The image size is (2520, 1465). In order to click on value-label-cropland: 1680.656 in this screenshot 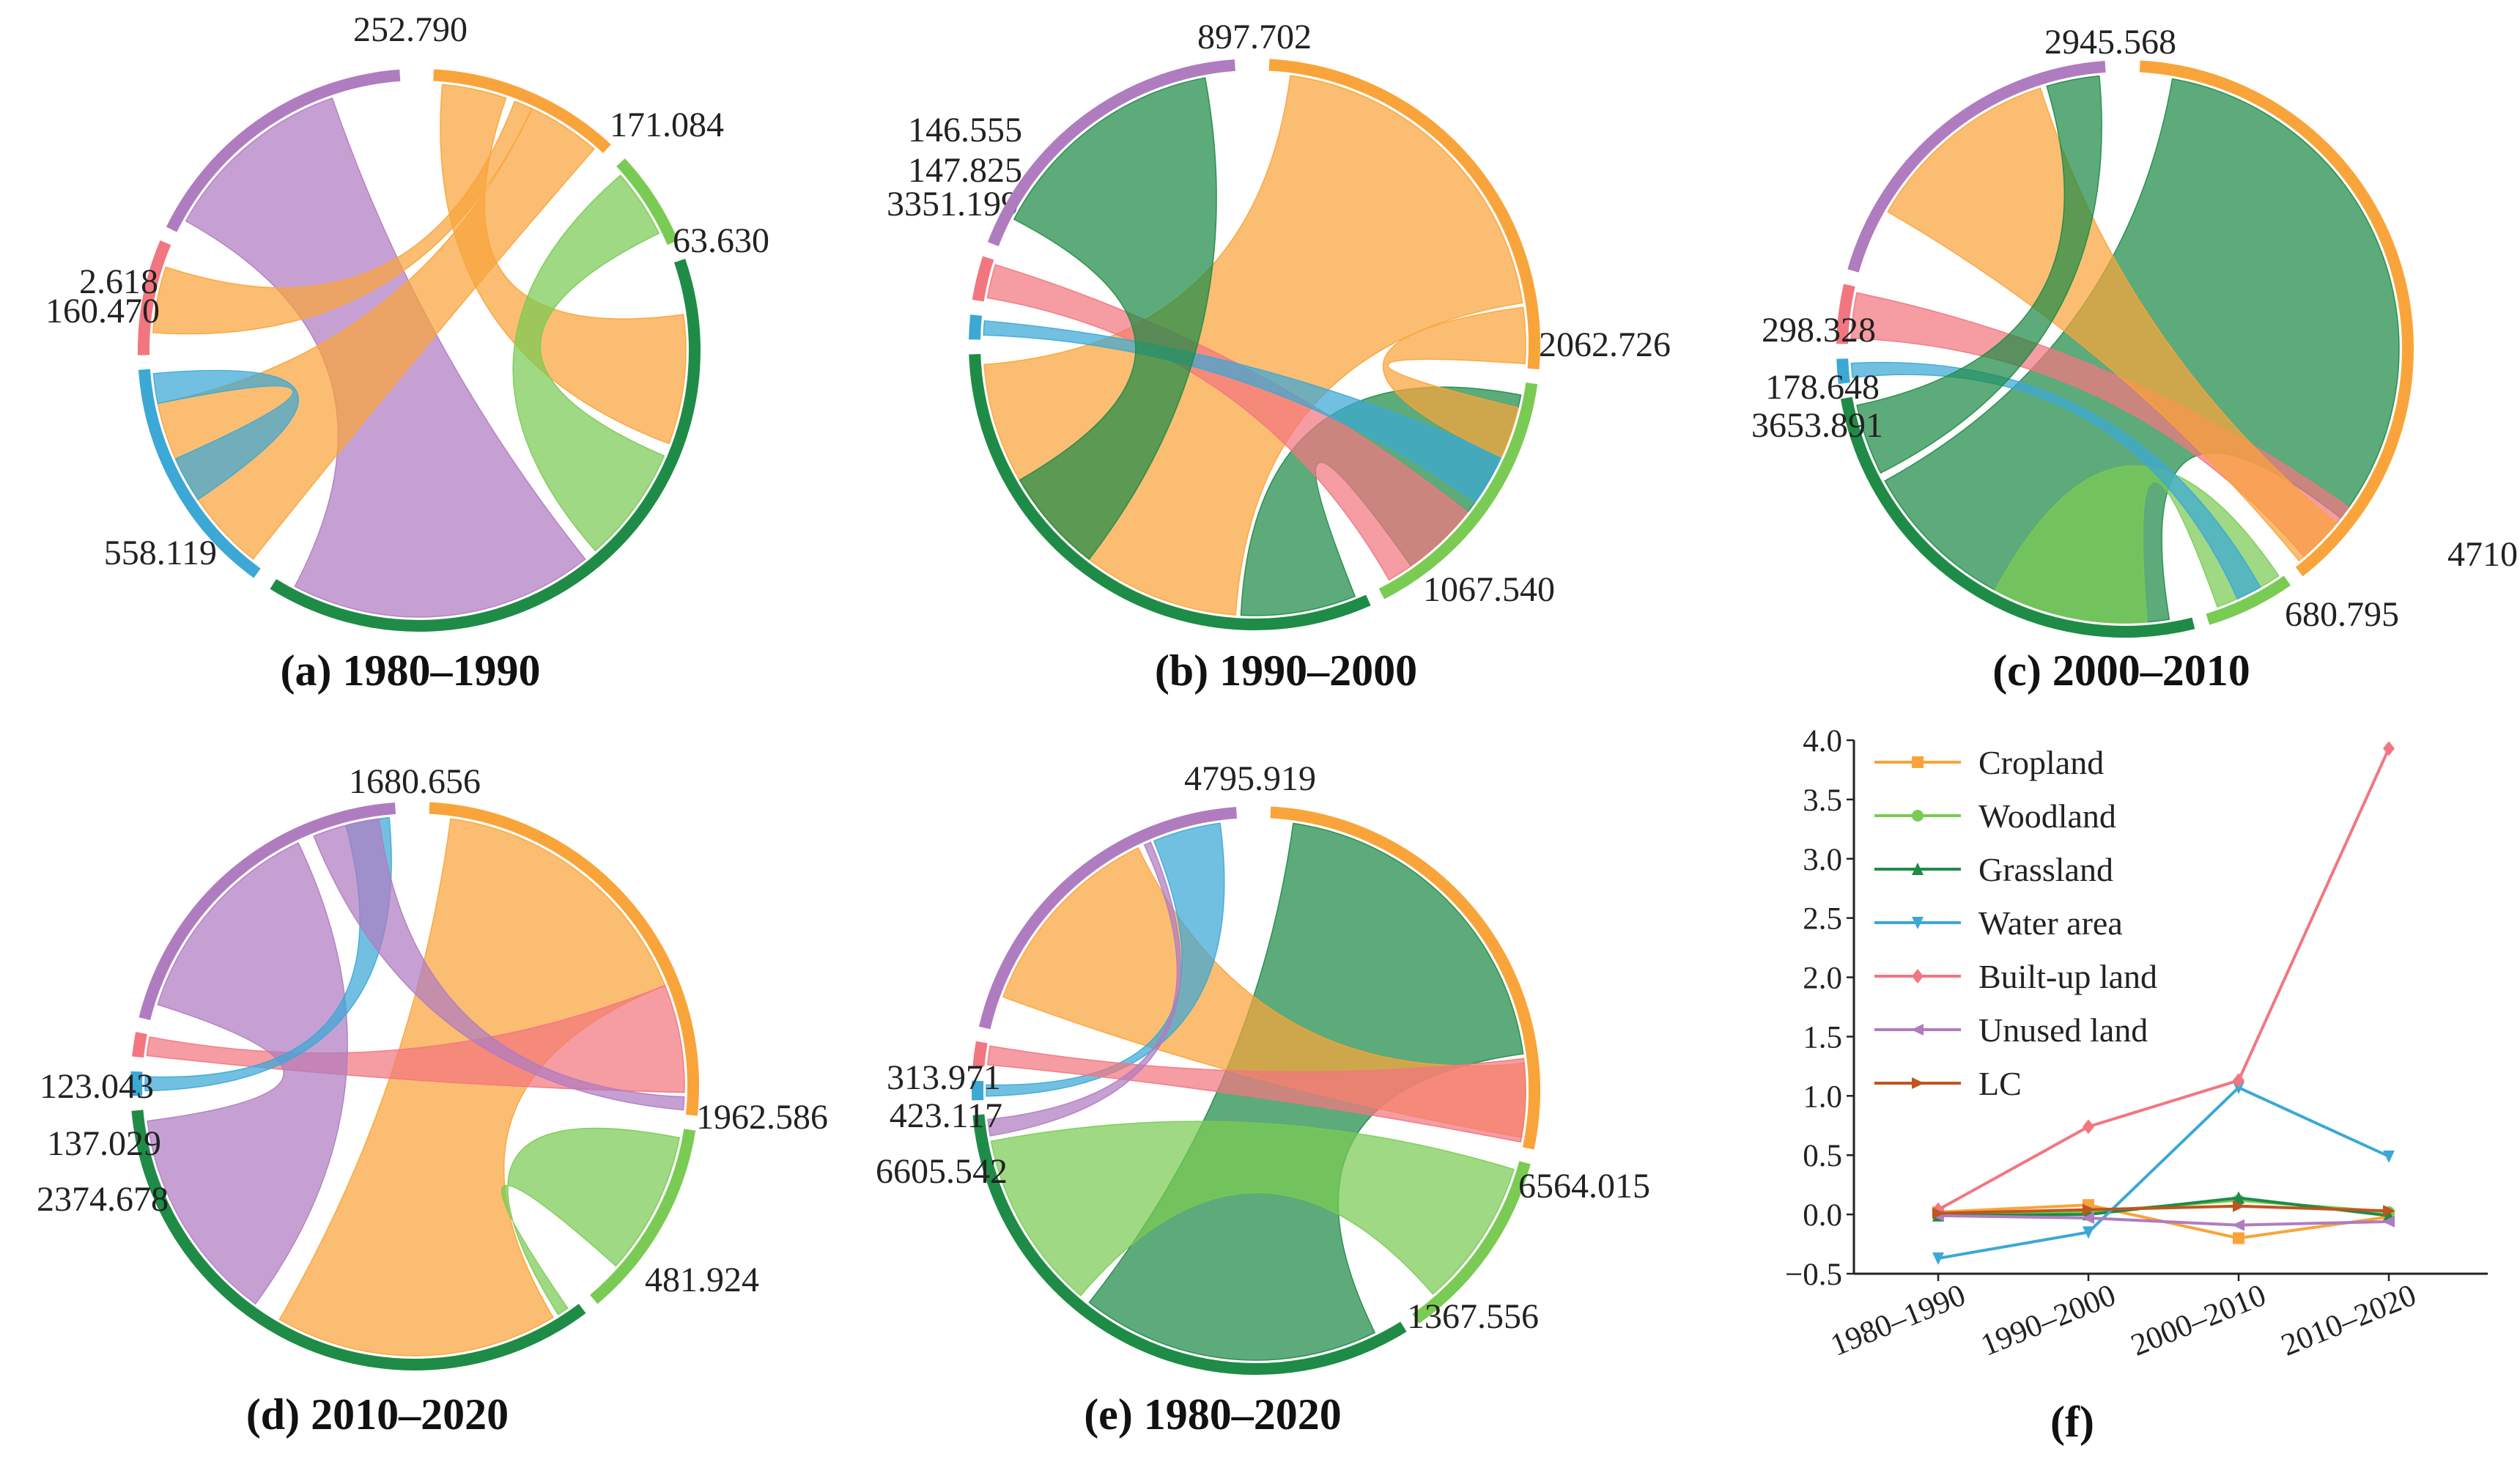, I will do `click(415, 781)`.